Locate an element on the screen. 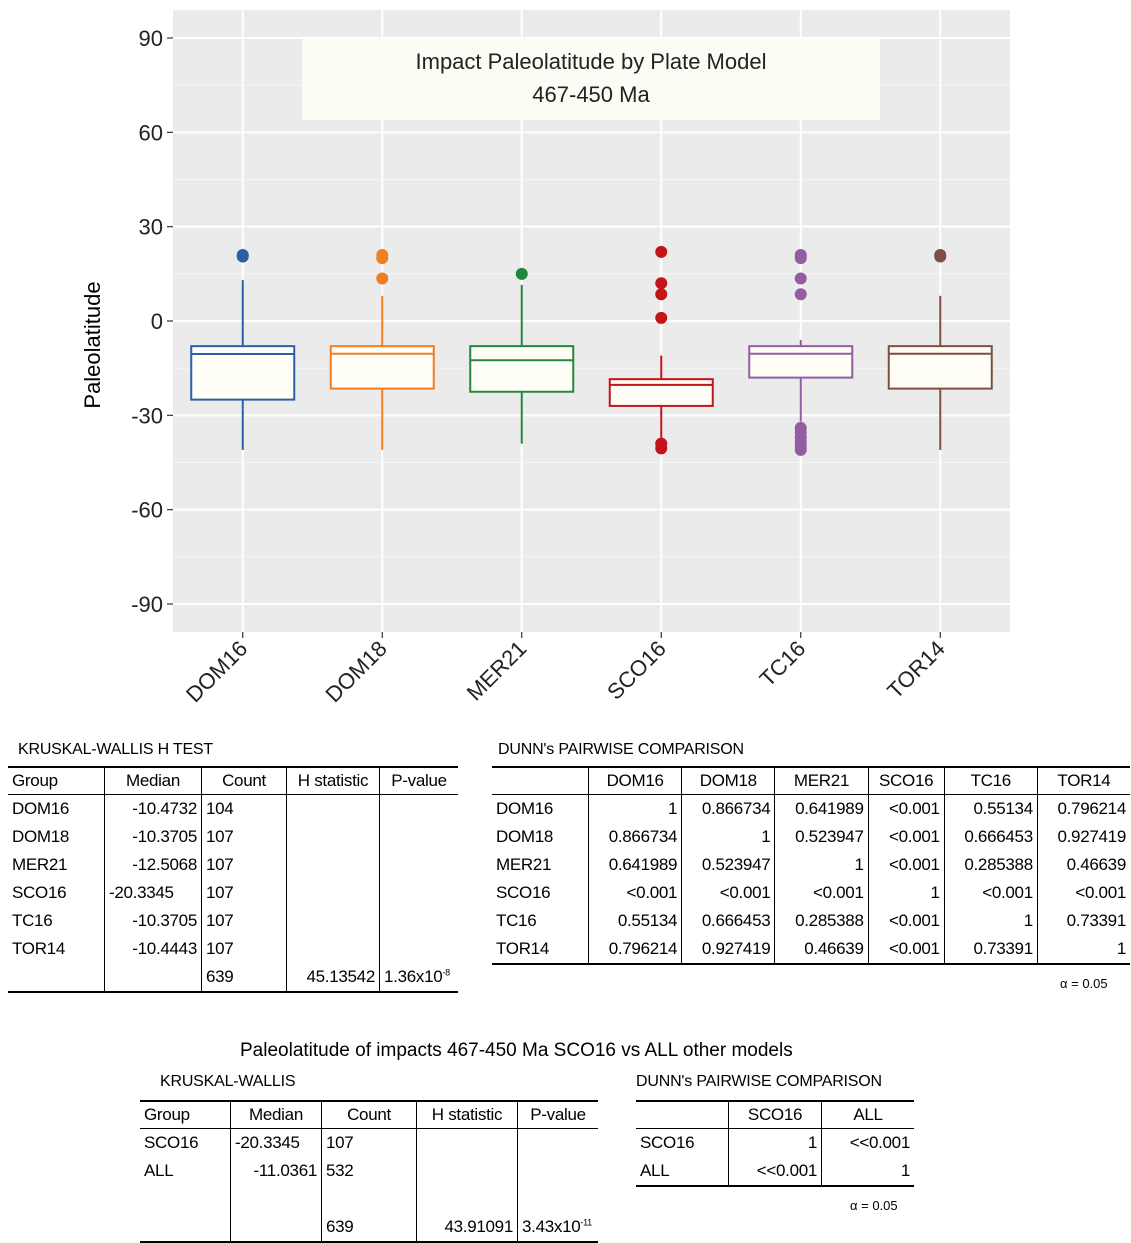  p-cell: 0.866734 is located at coordinates (728, 808).